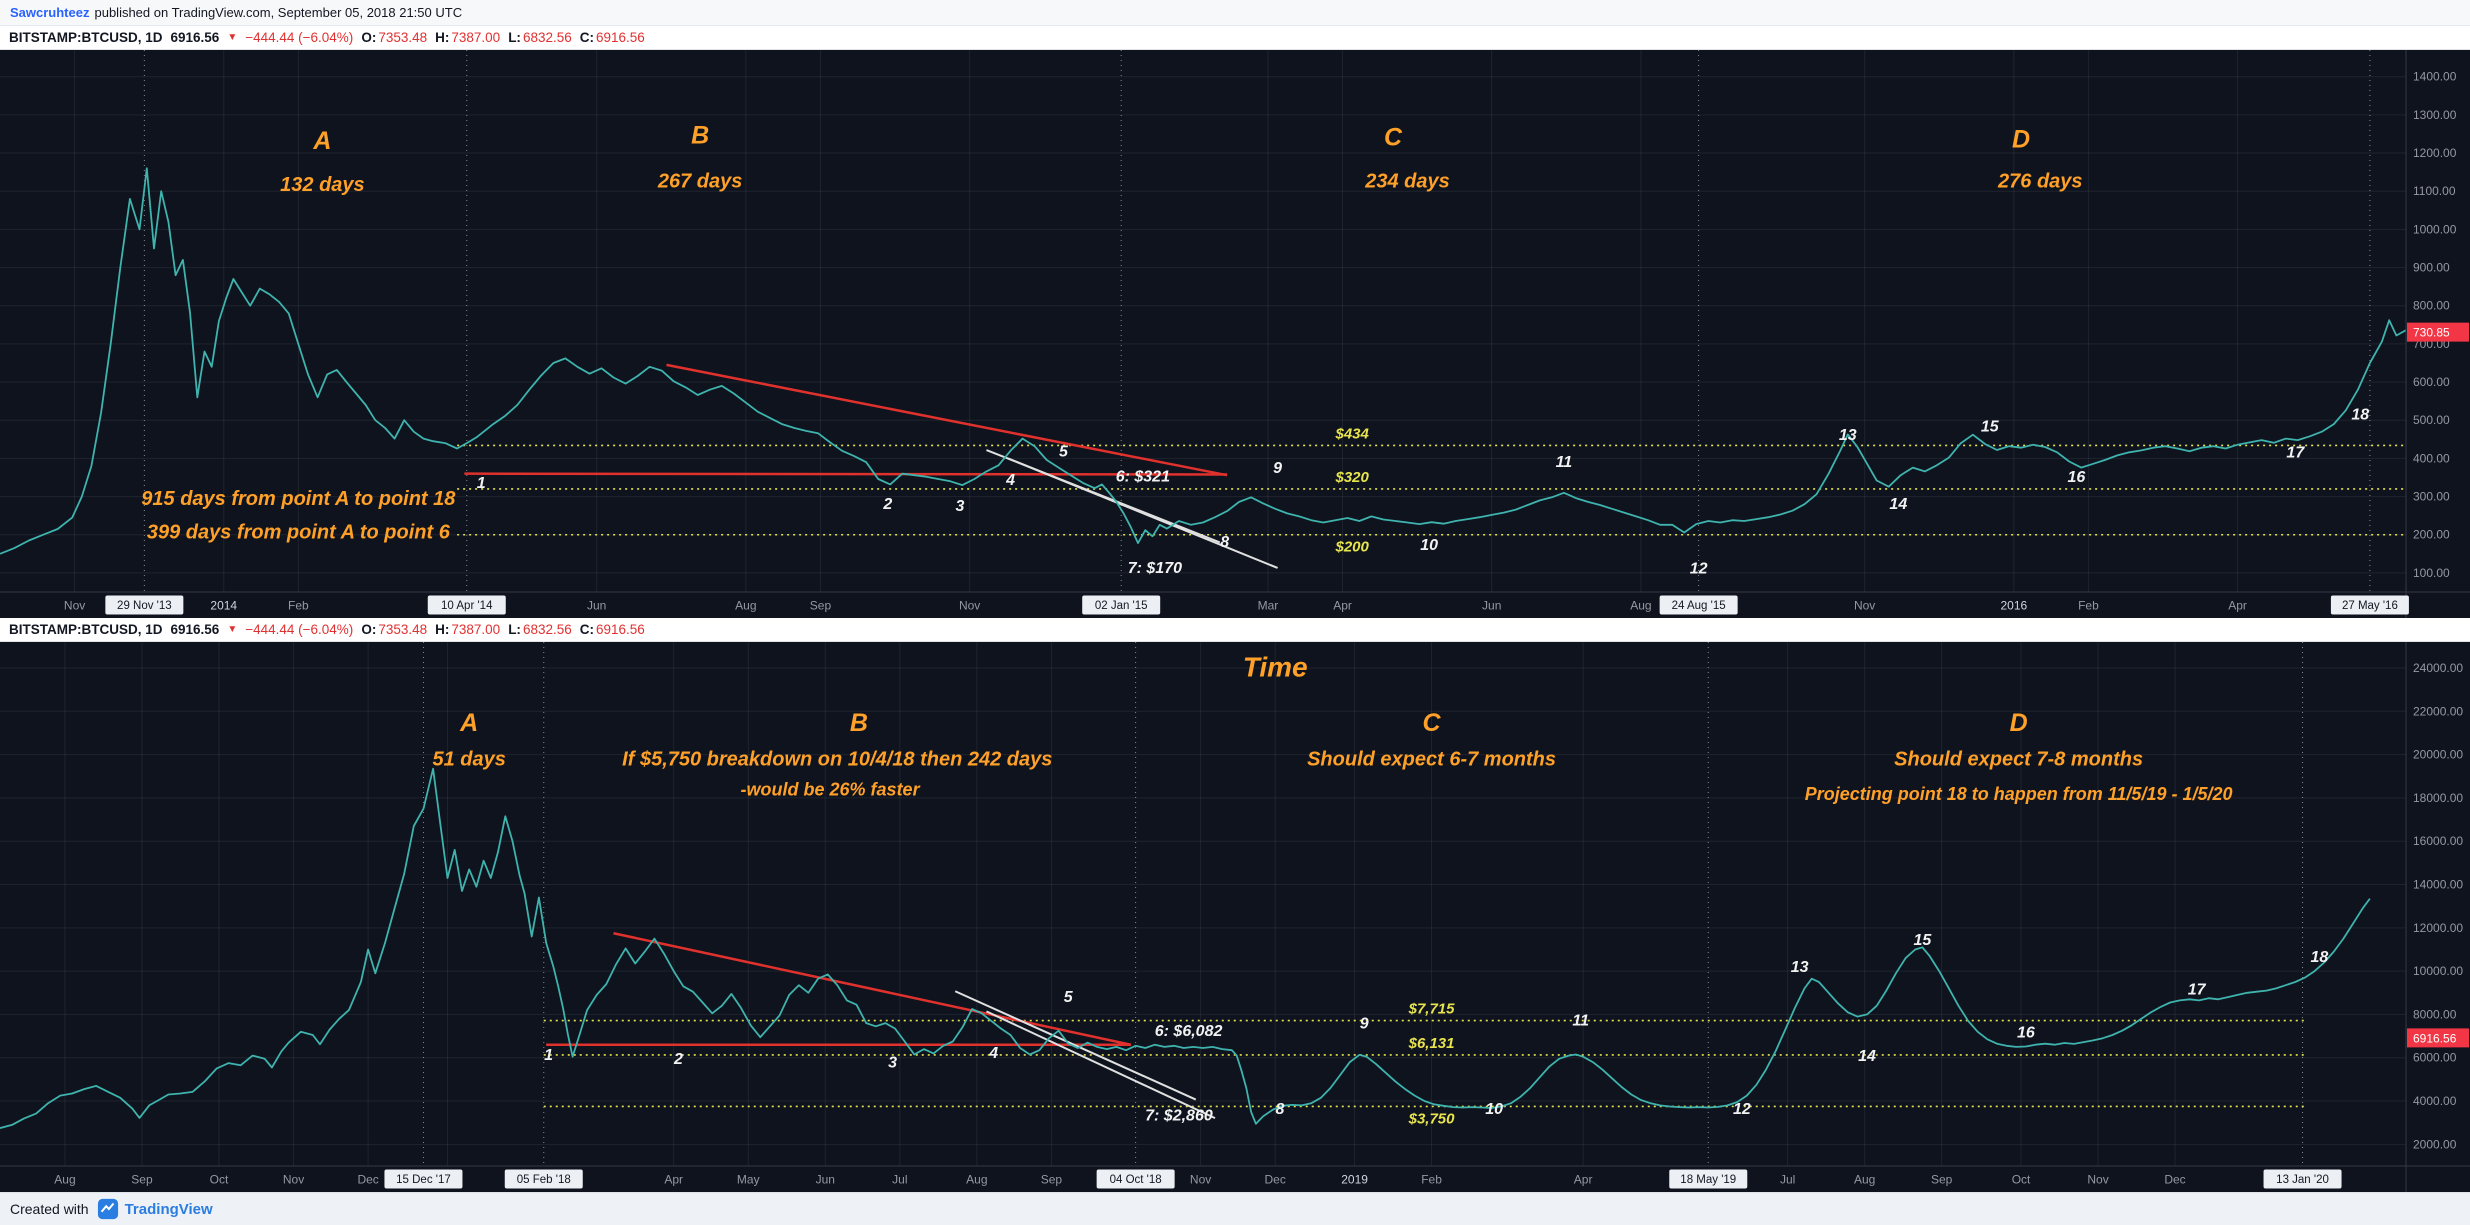 This screenshot has width=2470, height=1225. What do you see at coordinates (299, 37) in the screenshot?
I see `price-change: −444.44 (−6.04%)` at bounding box center [299, 37].